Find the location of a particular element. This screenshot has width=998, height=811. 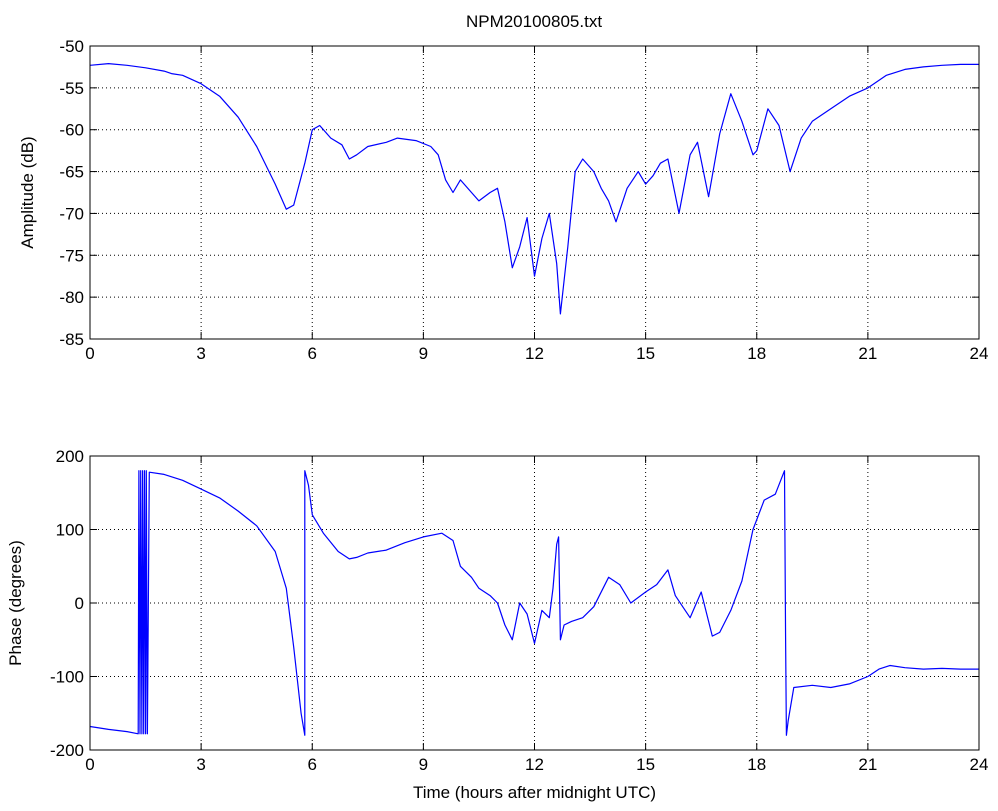

amplitude-ytick-label: -70 is located at coordinates (71, 213).